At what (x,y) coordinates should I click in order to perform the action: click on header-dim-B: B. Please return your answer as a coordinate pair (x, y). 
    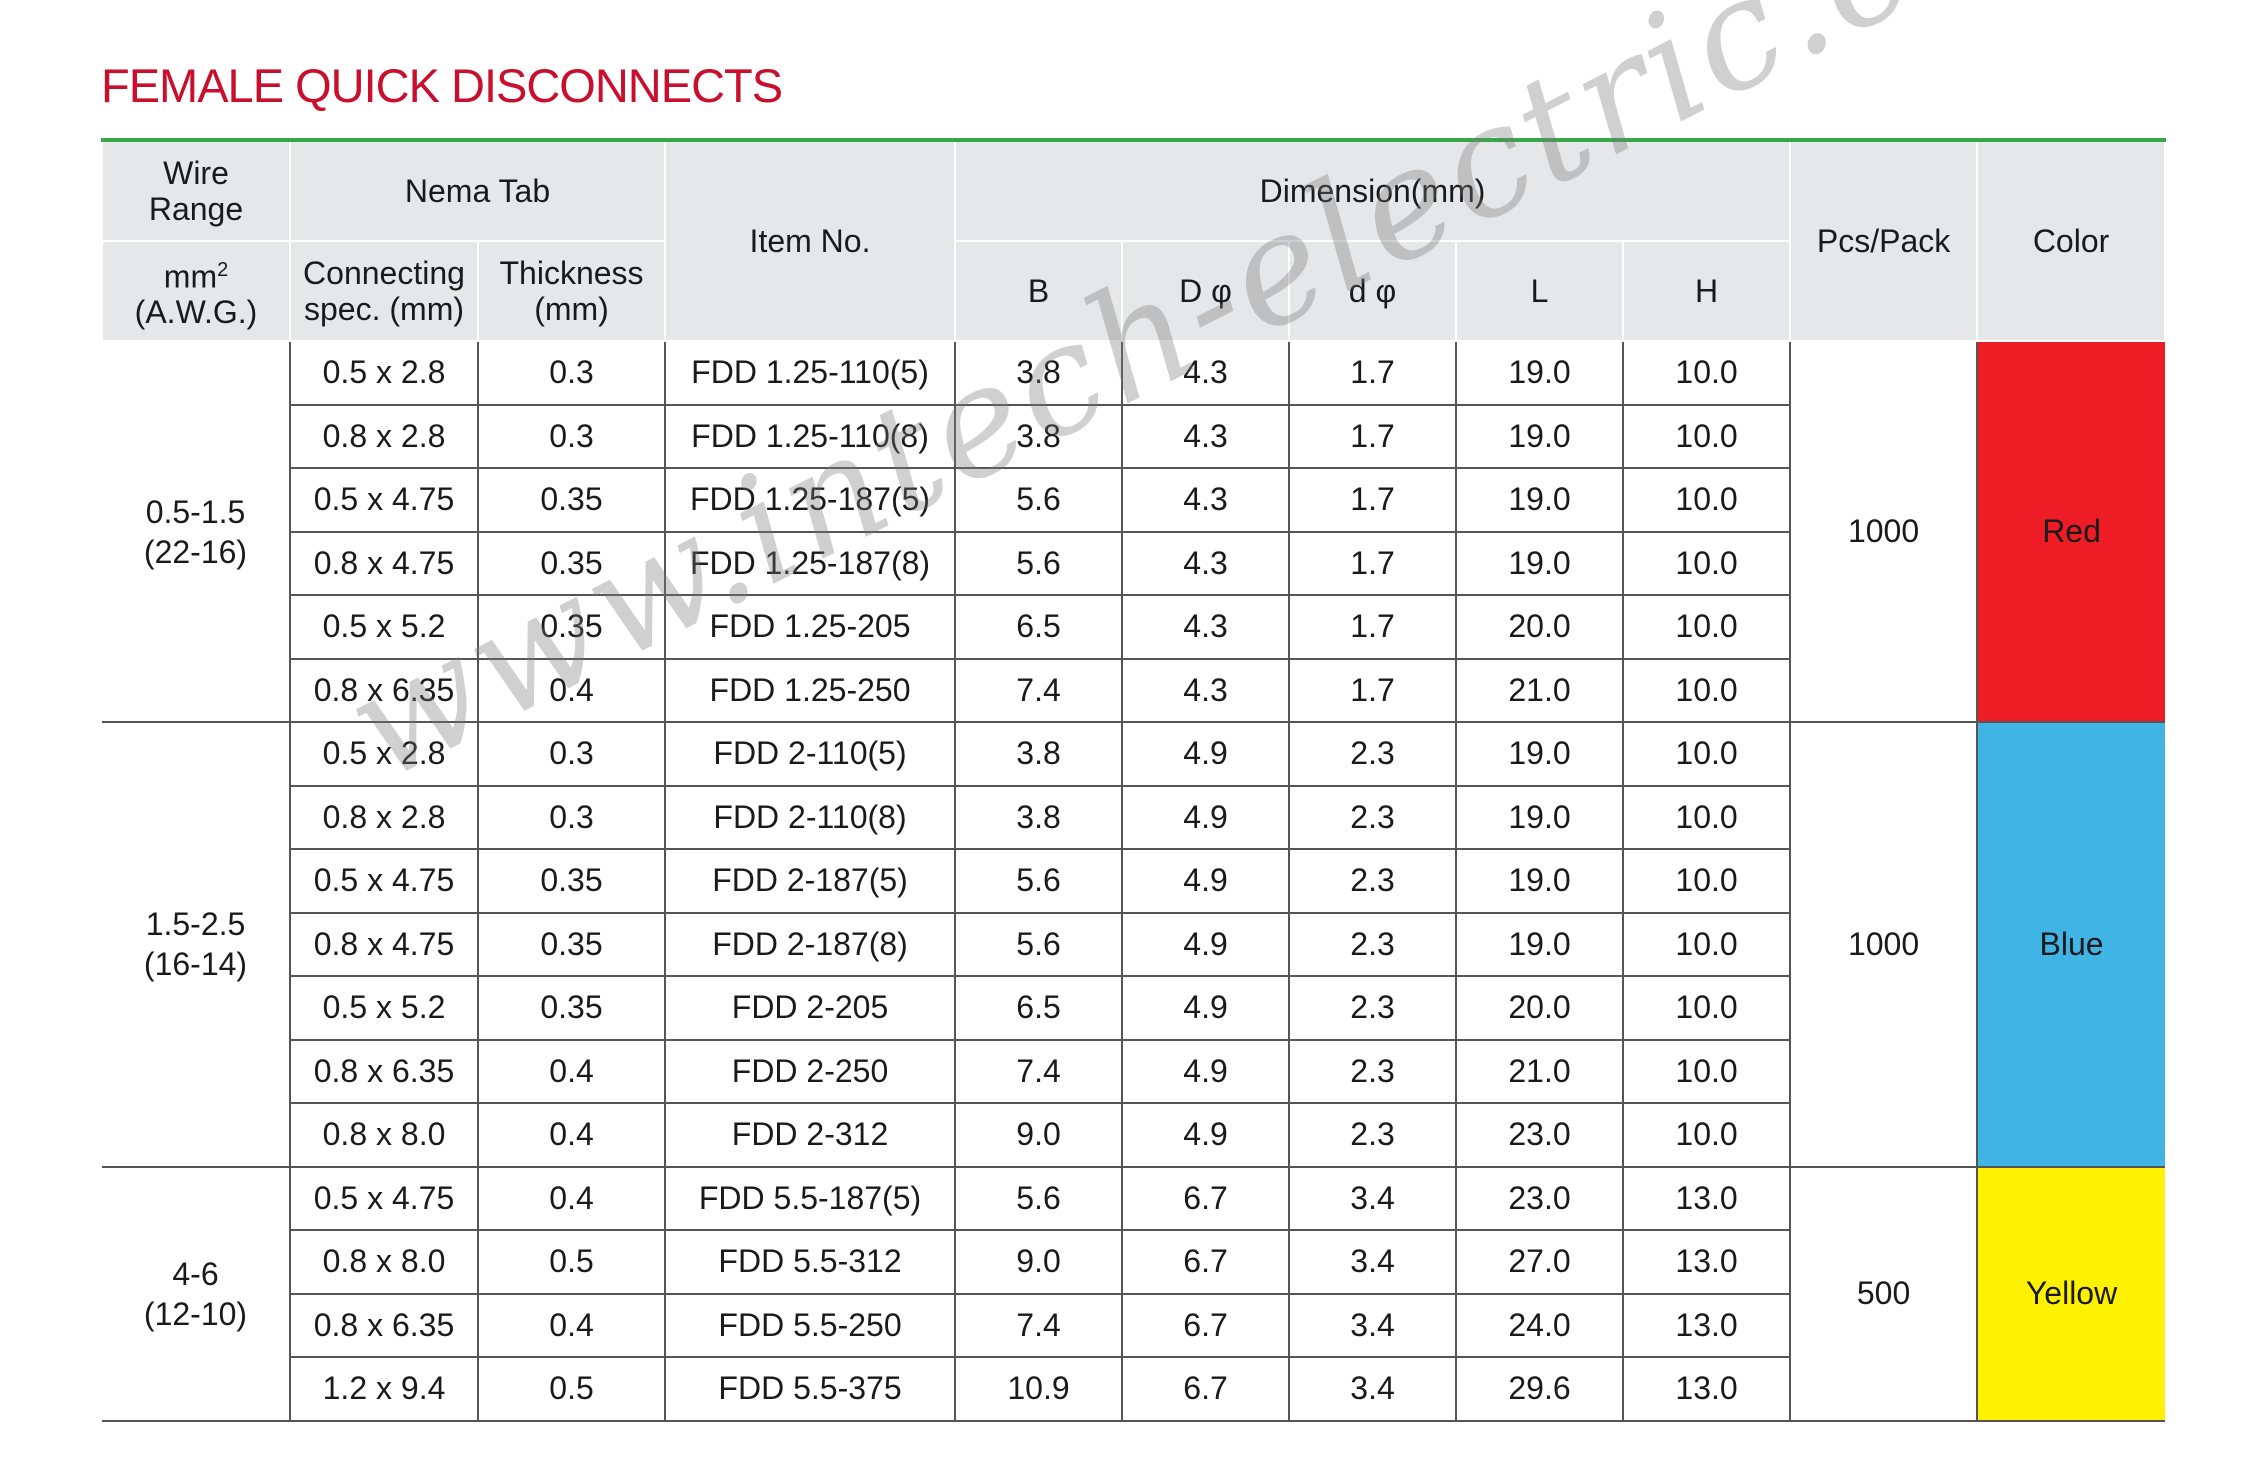
    Looking at the image, I should click on (1039, 291).